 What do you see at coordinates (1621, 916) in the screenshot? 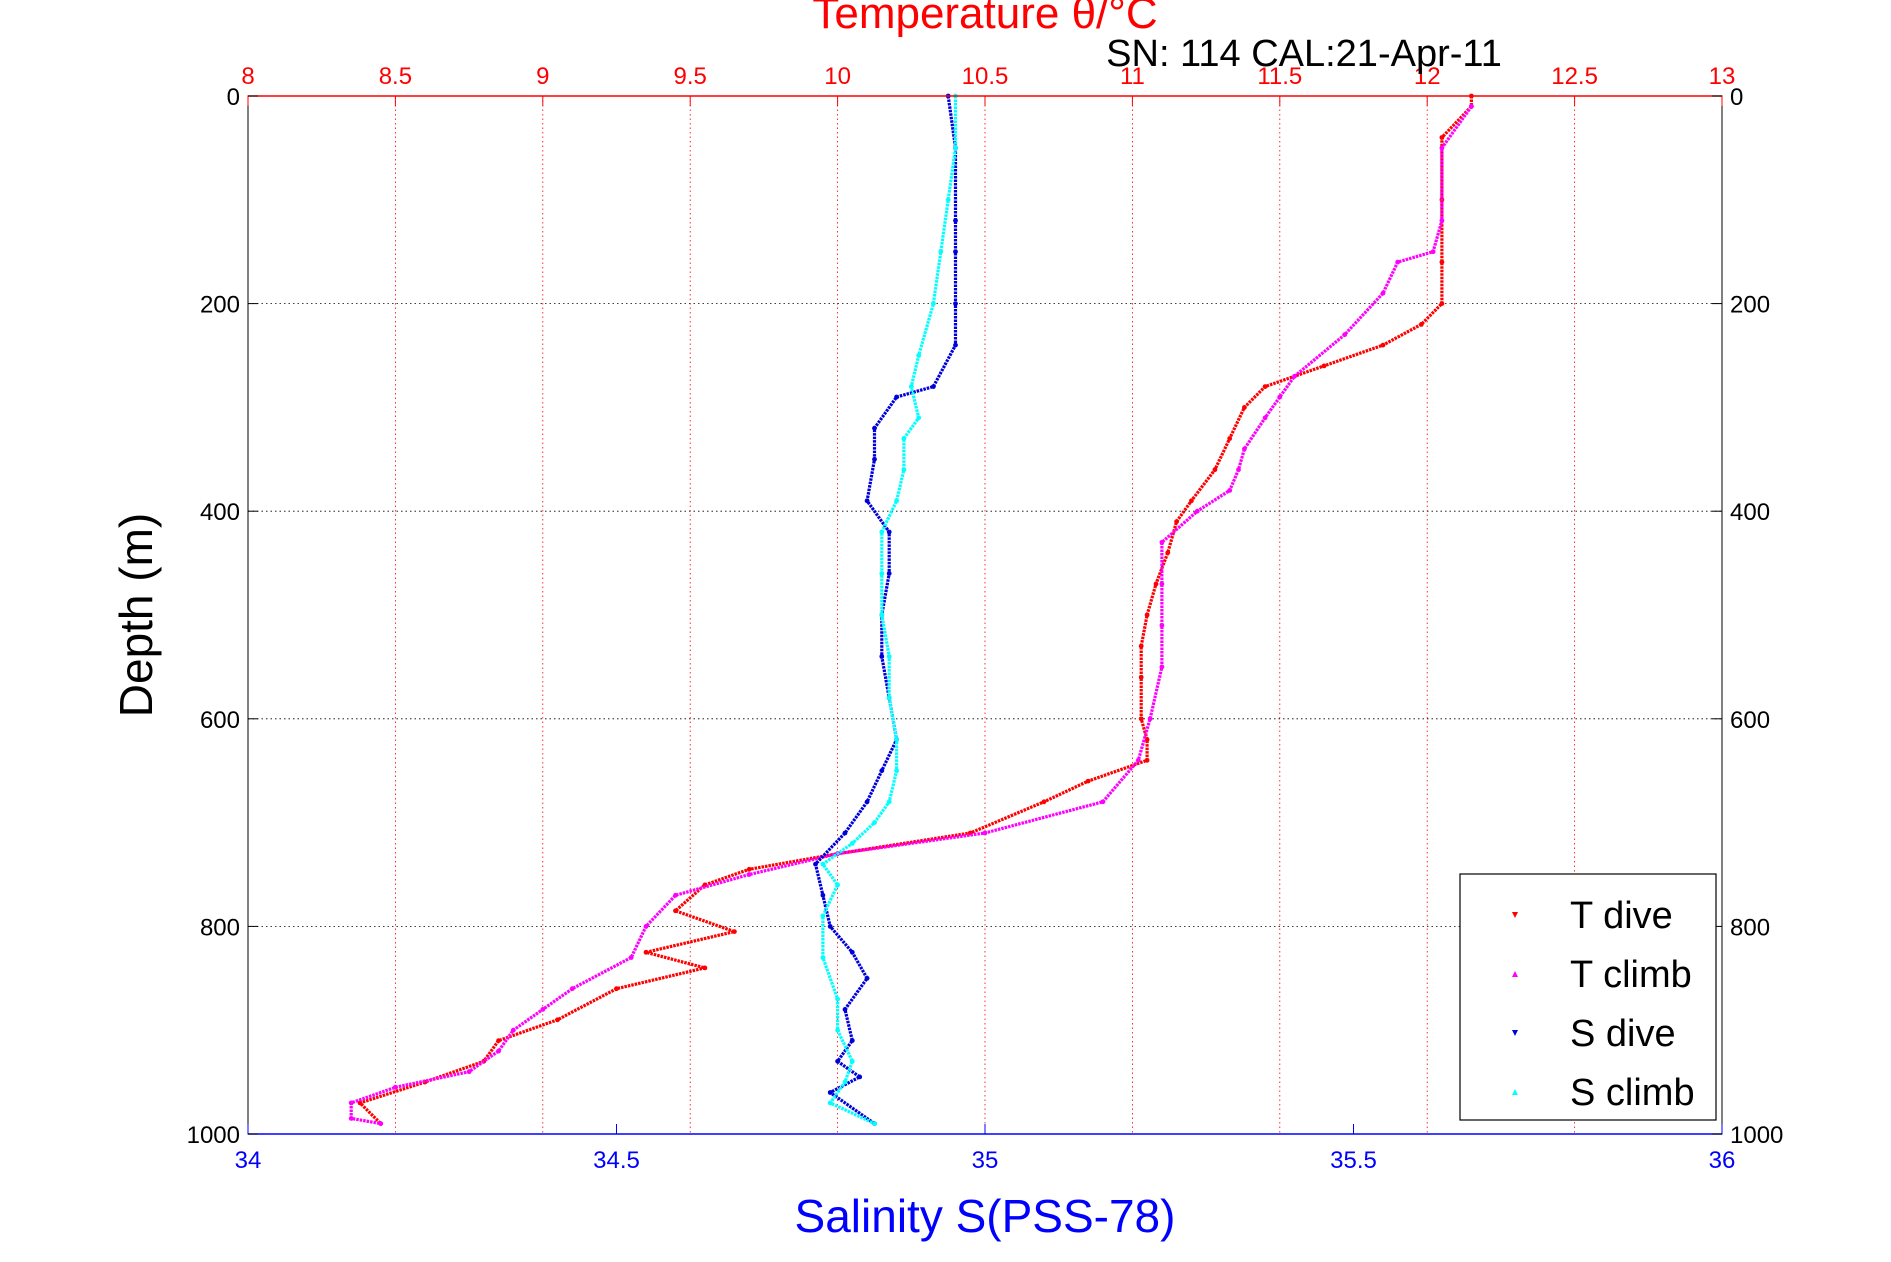
I see `legend-label: T dive` at bounding box center [1621, 916].